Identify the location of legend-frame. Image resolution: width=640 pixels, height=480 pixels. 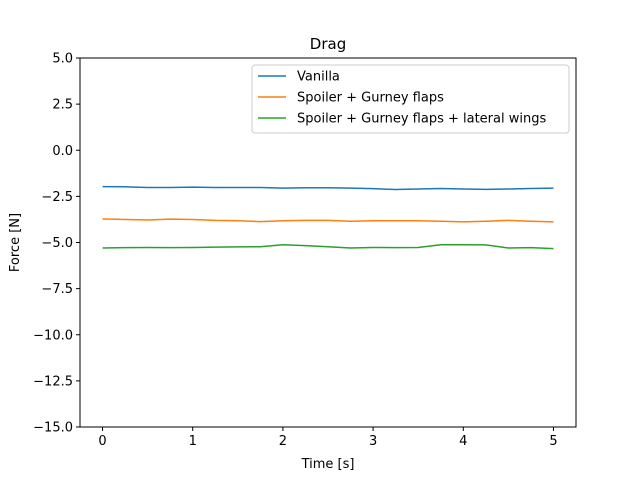
(410, 99).